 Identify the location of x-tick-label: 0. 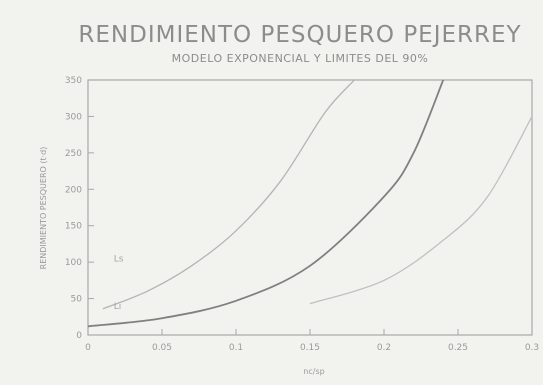
(88, 348).